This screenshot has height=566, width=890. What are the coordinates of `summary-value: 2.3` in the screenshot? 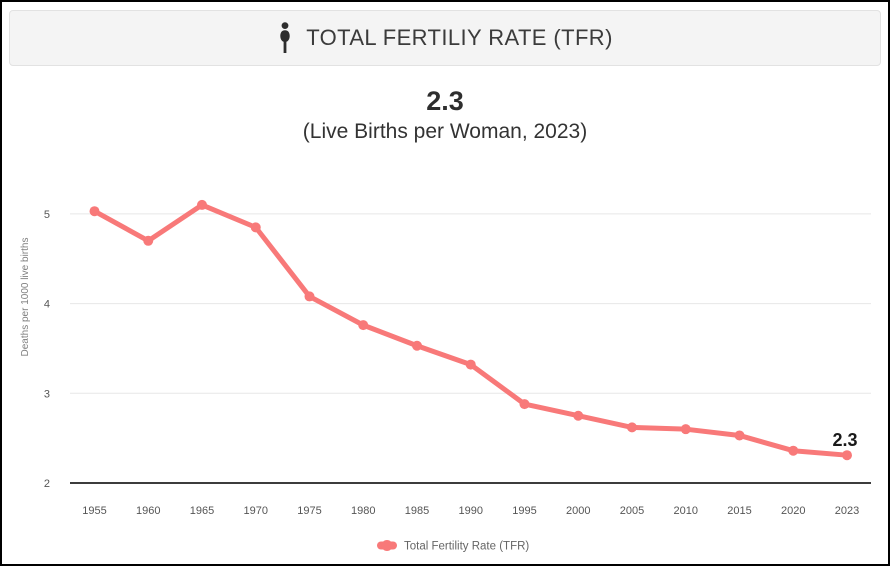 It's located at (445, 101).